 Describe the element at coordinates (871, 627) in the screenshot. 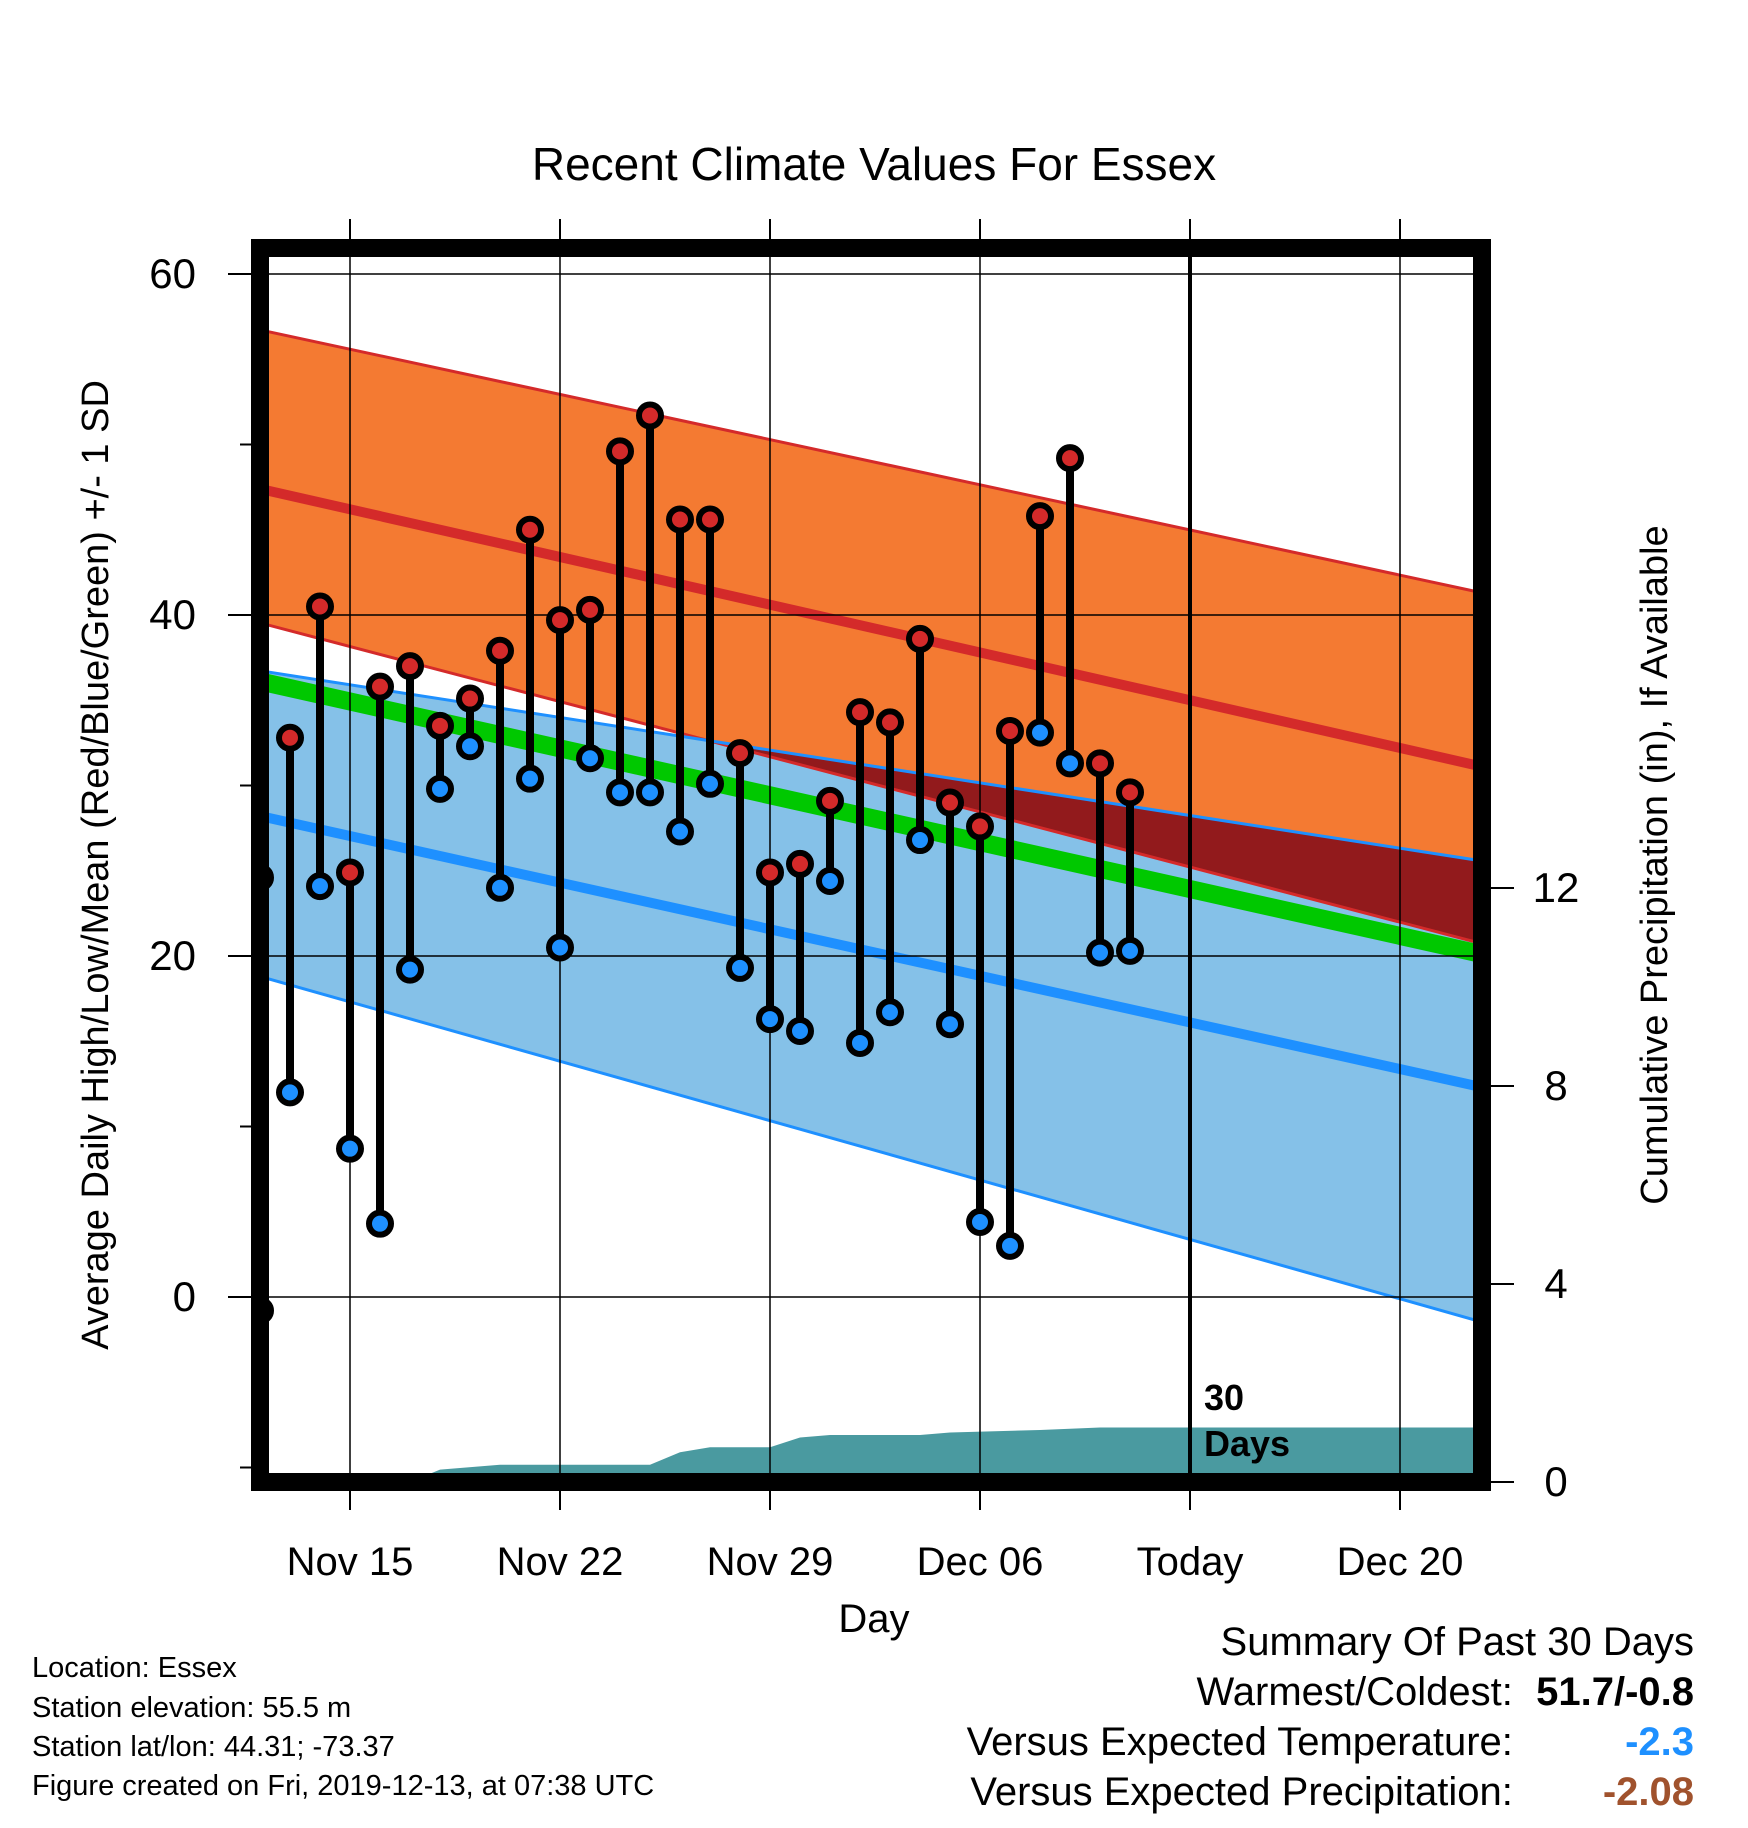

I see `normal-high-line` at that location.